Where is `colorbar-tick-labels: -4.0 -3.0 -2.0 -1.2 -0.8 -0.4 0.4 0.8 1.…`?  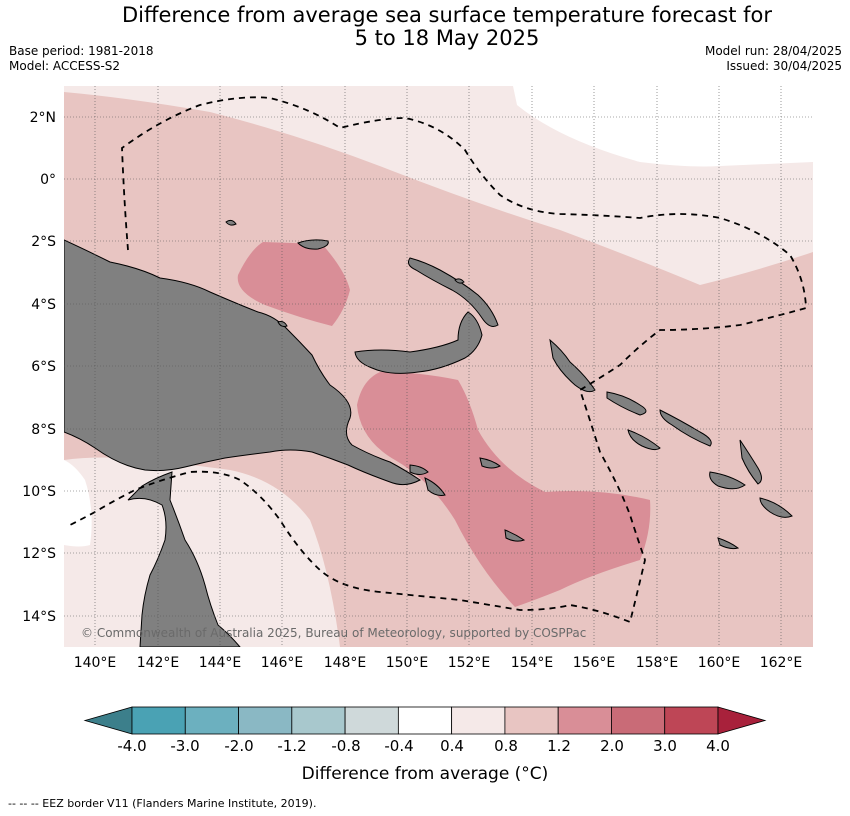 colorbar-tick-labels: -4.0 -3.0 -2.0 -1.2 -0.8 -0.4 0.4 0.8 1.… is located at coordinates (423, 746).